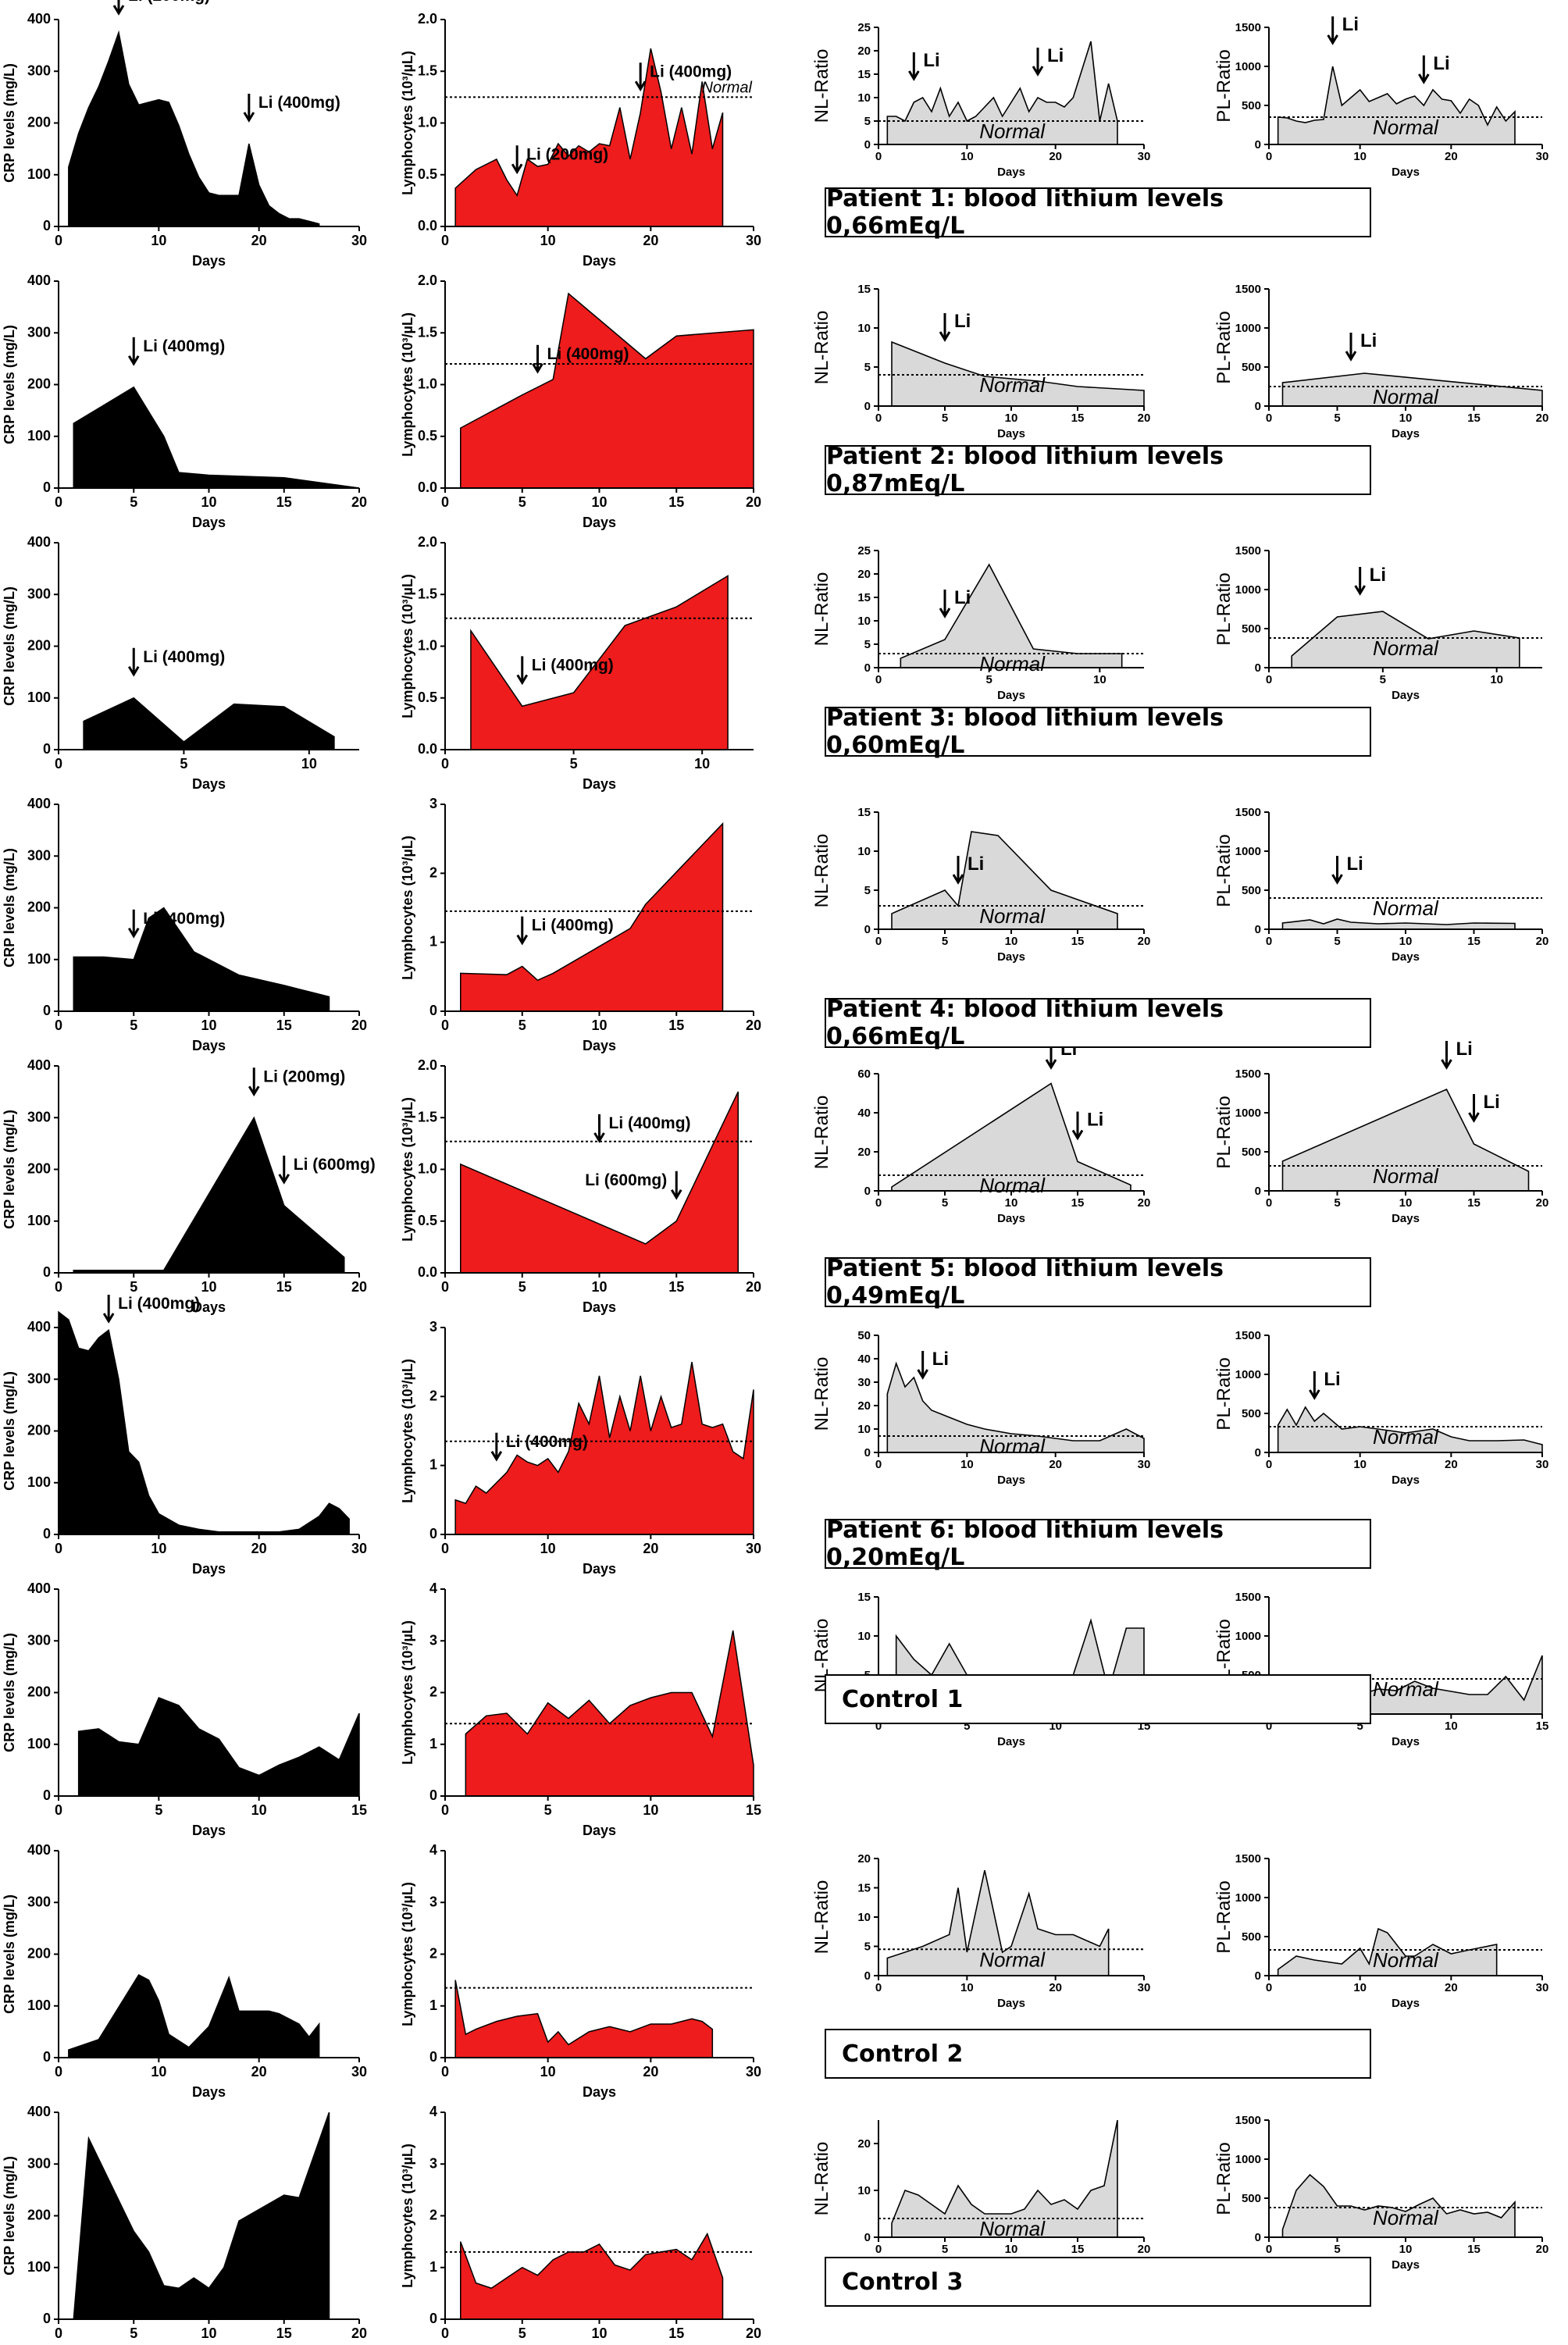 This screenshot has width=1568, height=2345. Describe the element at coordinates (1380, 1931) in the screenshot. I see `pl-chart: Normal 0 500 1000 1500 0 10 20 30 Days PL-Ratio` at that location.